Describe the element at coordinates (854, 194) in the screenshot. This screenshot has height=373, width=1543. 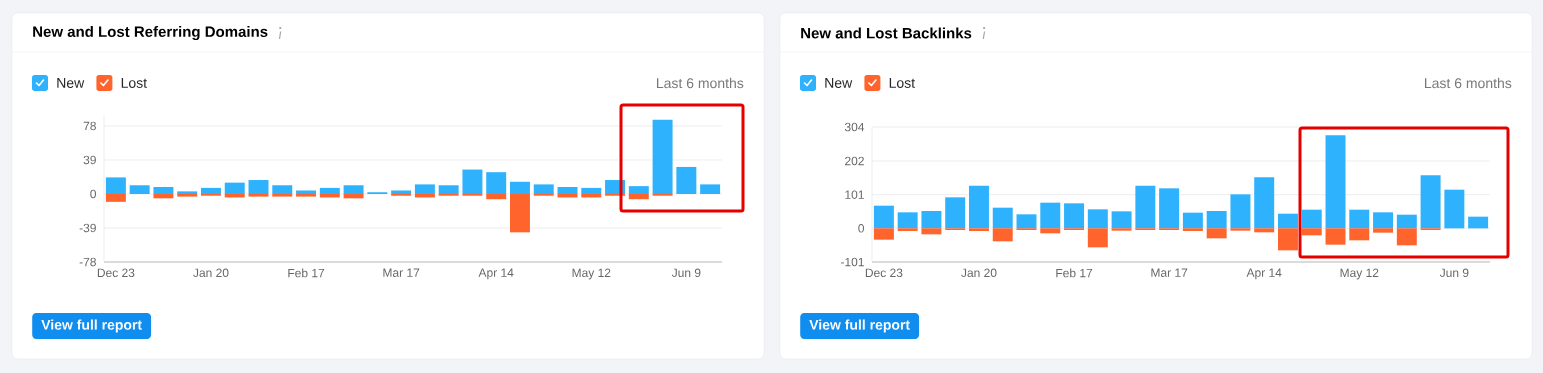
I see `y-tick-label: 101` at that location.